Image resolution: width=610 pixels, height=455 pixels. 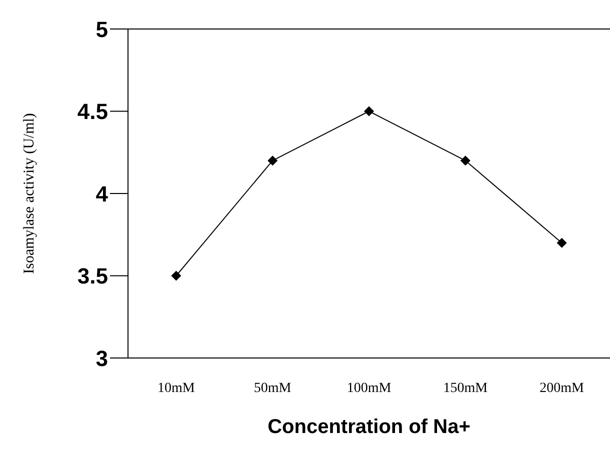 What do you see at coordinates (102, 358) in the screenshot?
I see `y-tick-label: 3` at bounding box center [102, 358].